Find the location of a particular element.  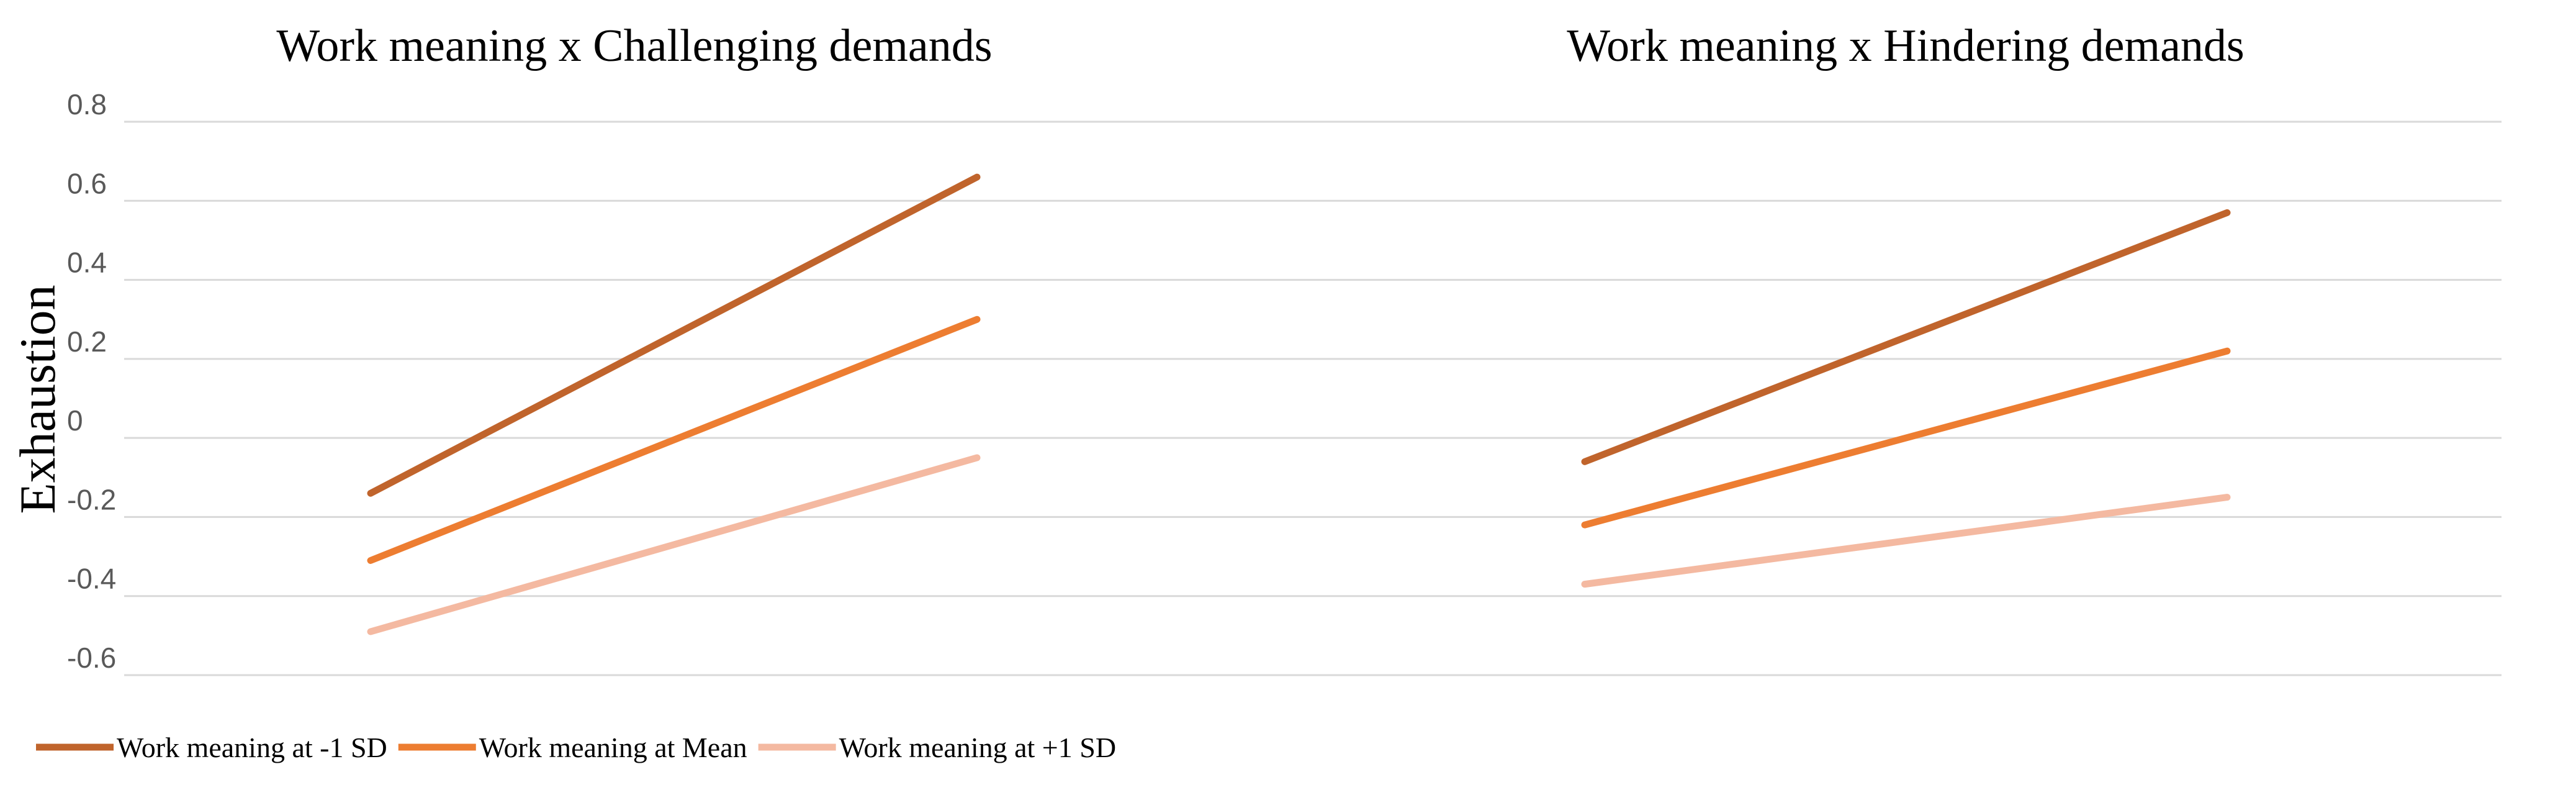

y-tick-label: 0.2 is located at coordinates (87, 341).